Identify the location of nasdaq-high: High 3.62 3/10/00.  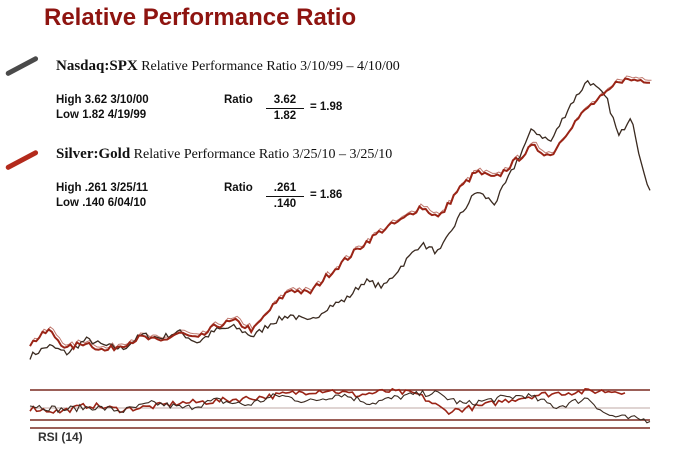
(102, 100).